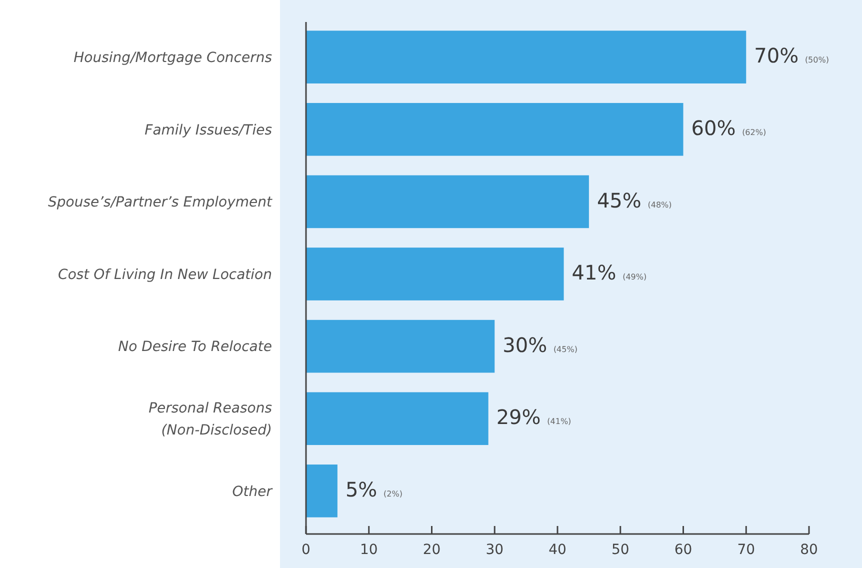  Describe the element at coordinates (746, 550) in the screenshot. I see `x-tick-label: 70` at that location.